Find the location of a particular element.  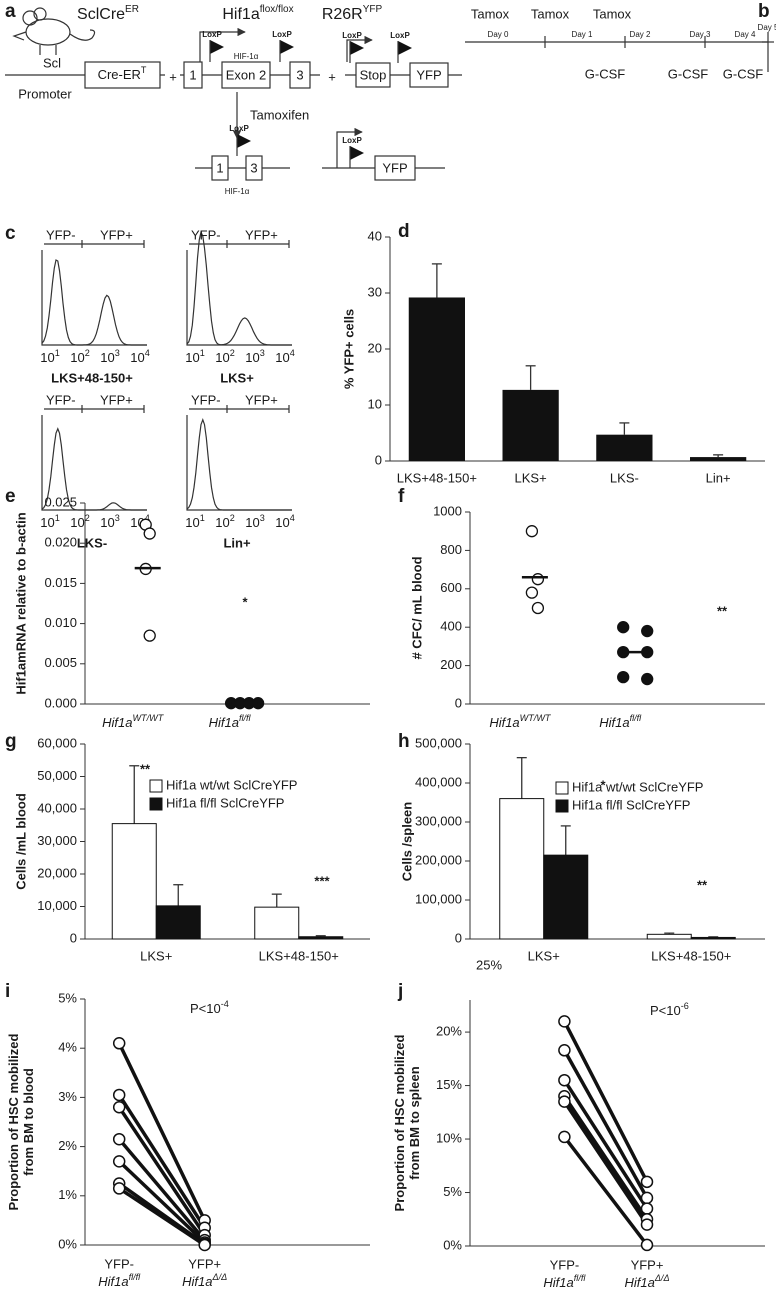

chart-title: P<10-4 is located at coordinates (209, 1007).